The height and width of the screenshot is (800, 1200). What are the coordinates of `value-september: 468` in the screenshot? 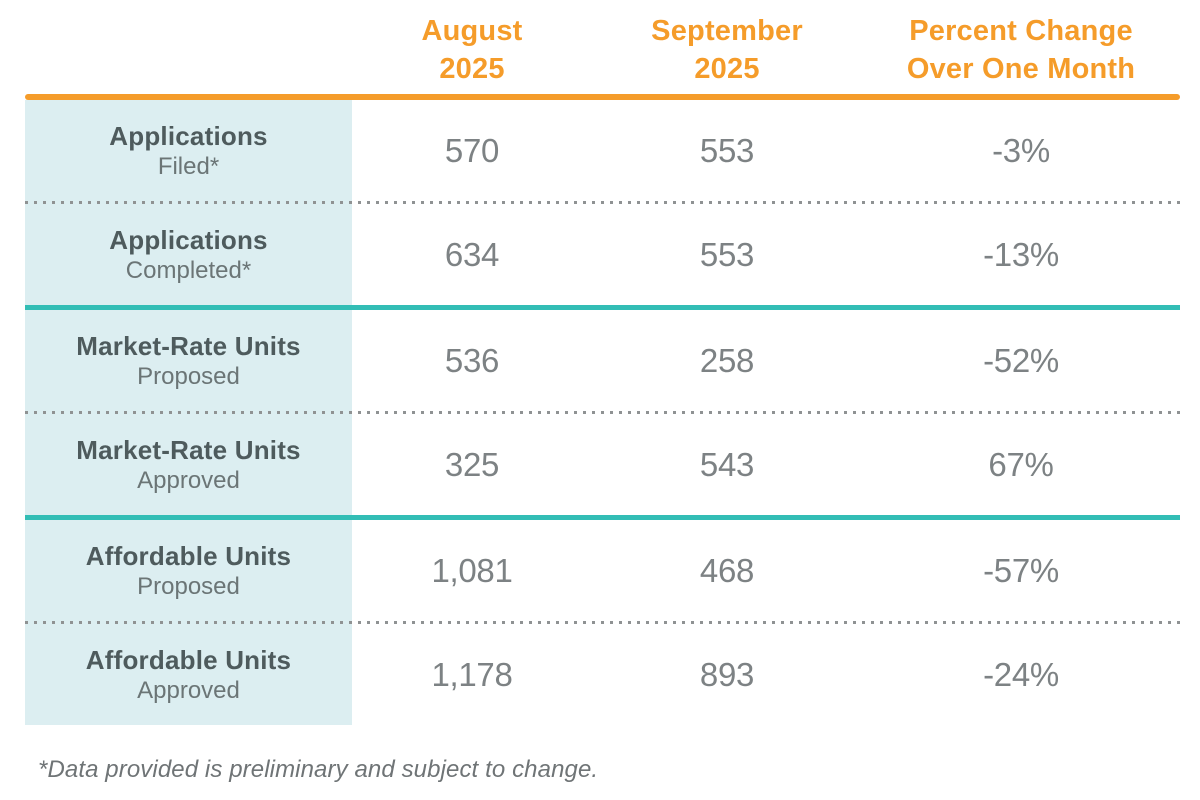 It's located at (727, 570).